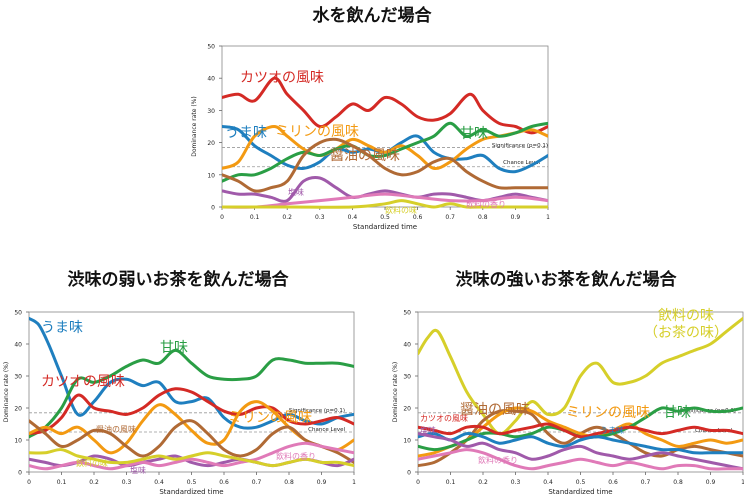 The height and width of the screenshot is (504, 744). I want to click on series-label: （お茶の味）, so click(686, 333).